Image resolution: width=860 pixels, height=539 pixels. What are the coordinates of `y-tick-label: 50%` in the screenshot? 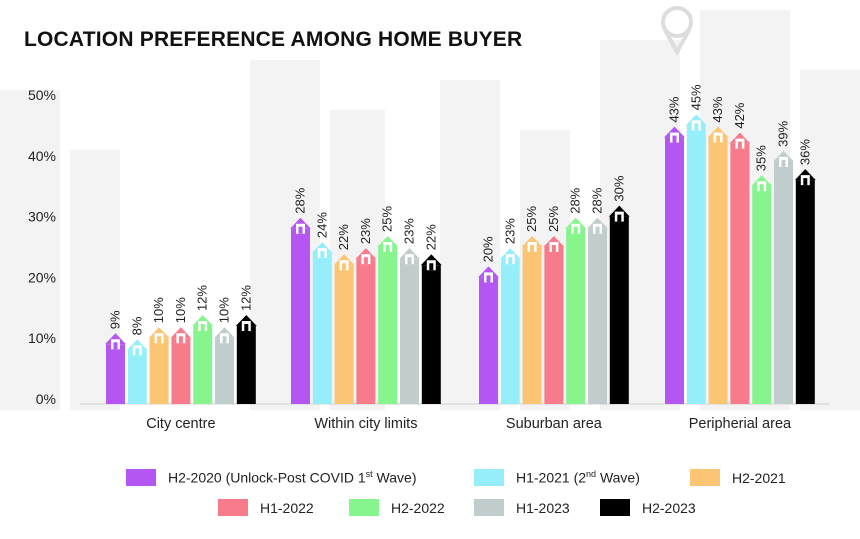 It's located at (42, 95).